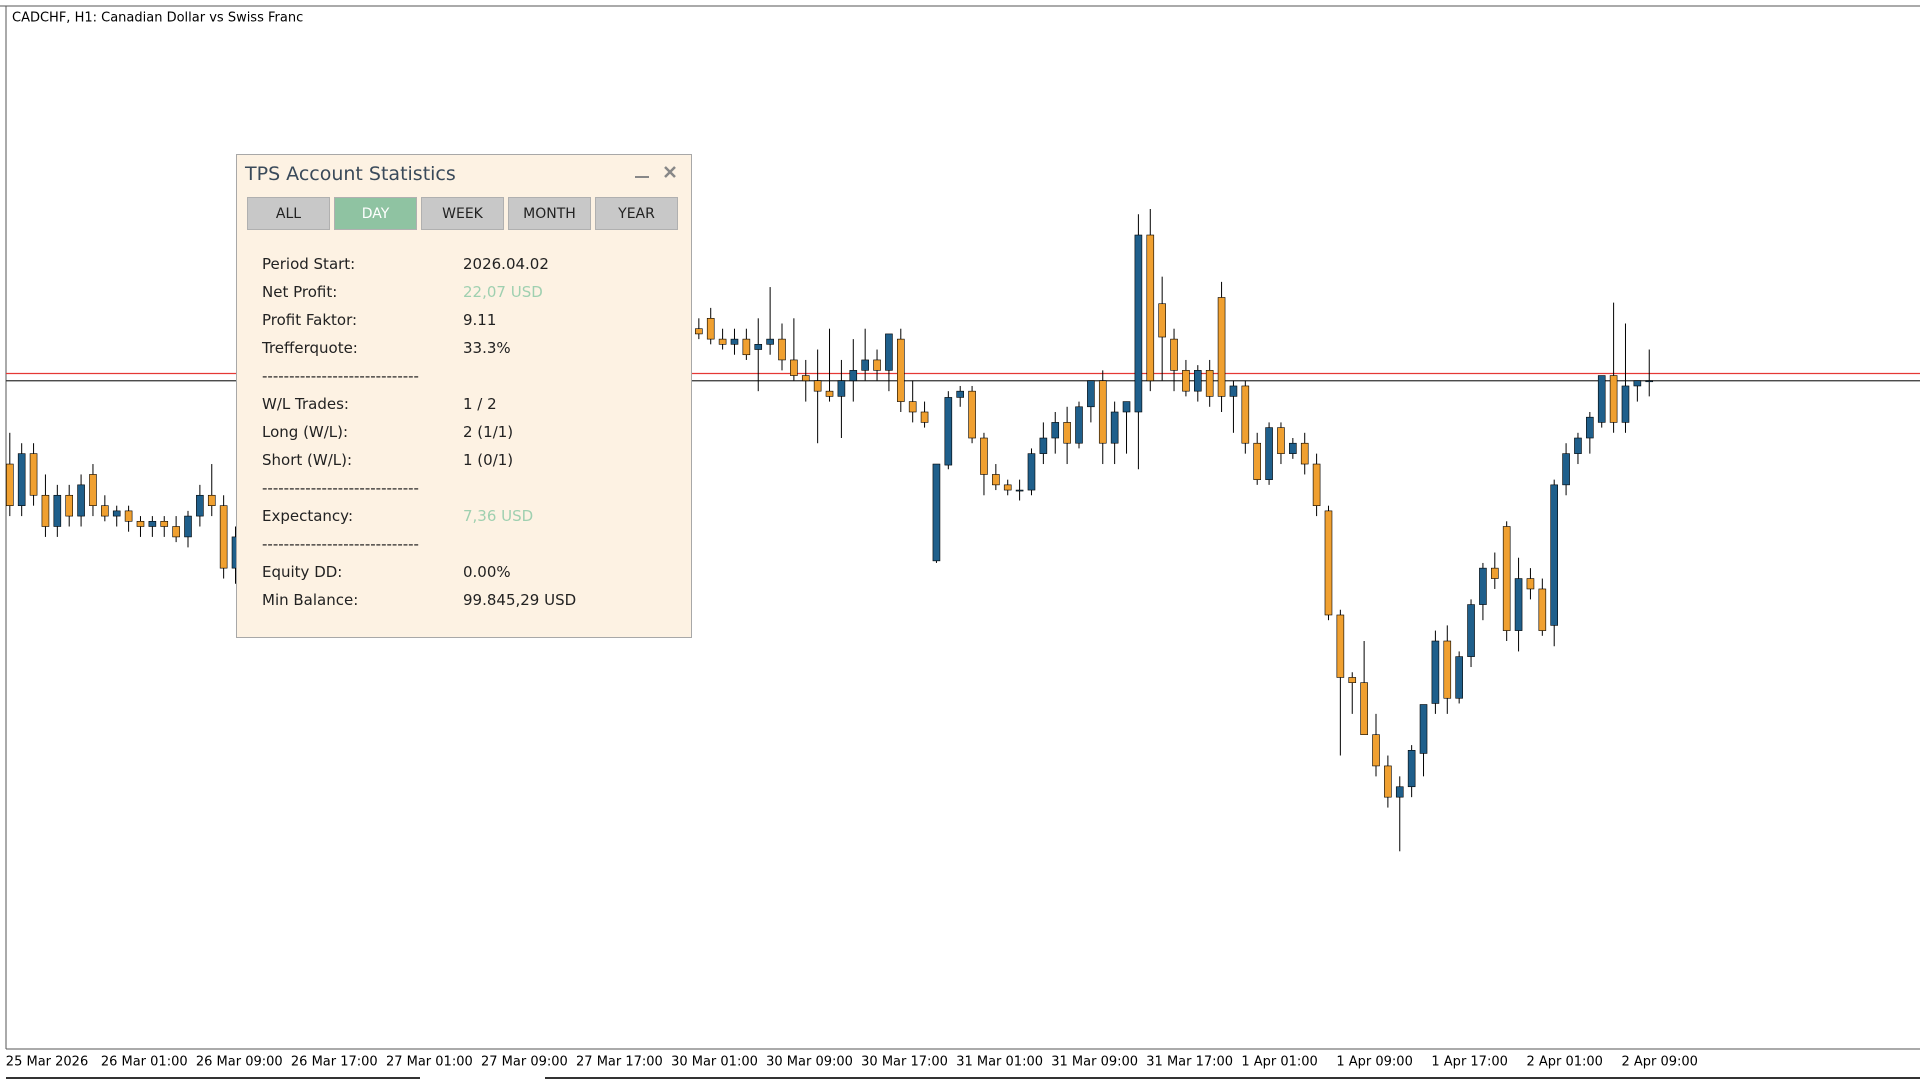 The width and height of the screenshot is (1920, 1080). What do you see at coordinates (1279, 1062) in the screenshot?
I see `x-tick-label: 1 Apr 01:00` at bounding box center [1279, 1062].